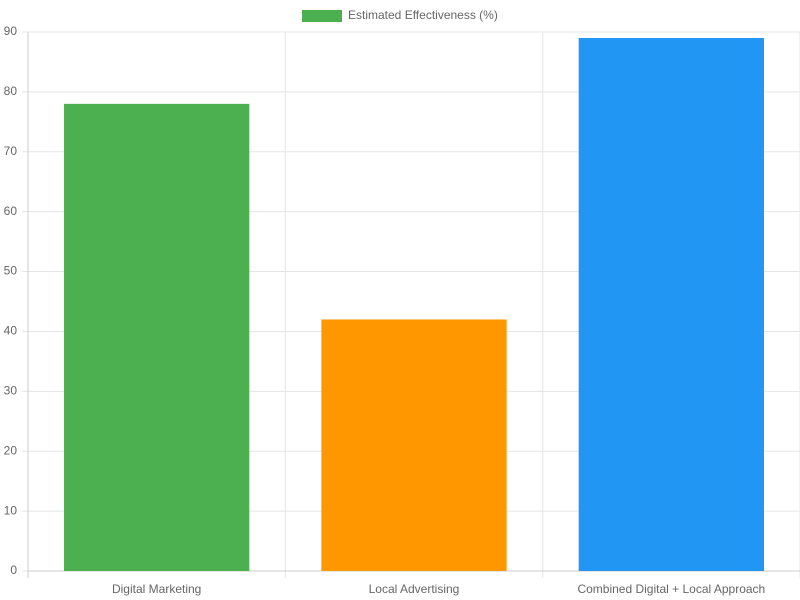  Describe the element at coordinates (11, 211) in the screenshot. I see `y-tick-label: 60` at that location.